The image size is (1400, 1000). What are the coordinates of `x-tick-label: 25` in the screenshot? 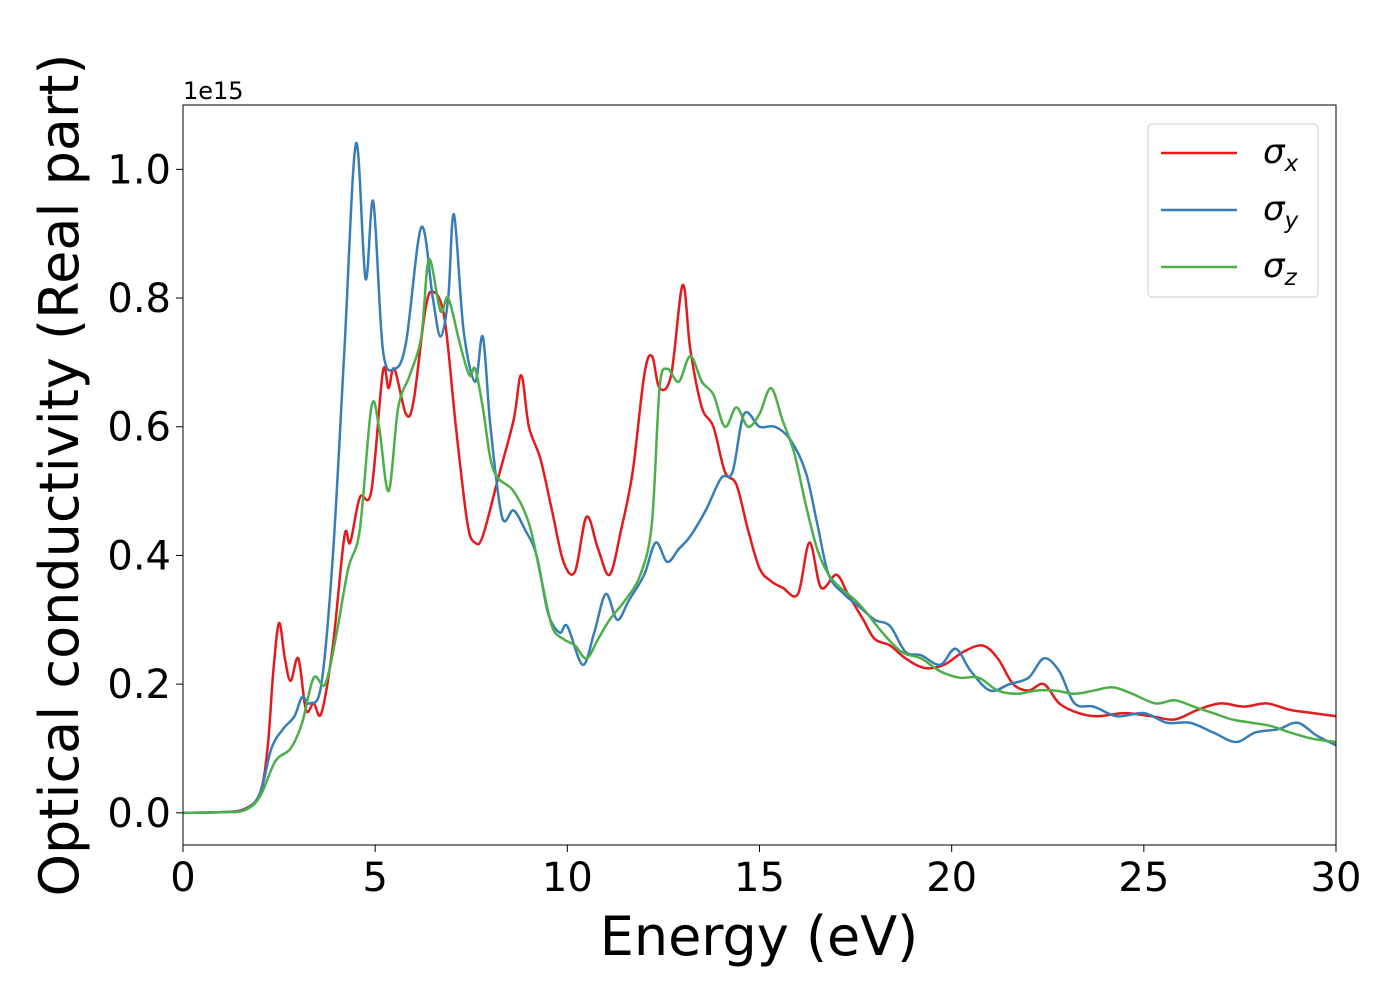 It's located at (1143, 878).